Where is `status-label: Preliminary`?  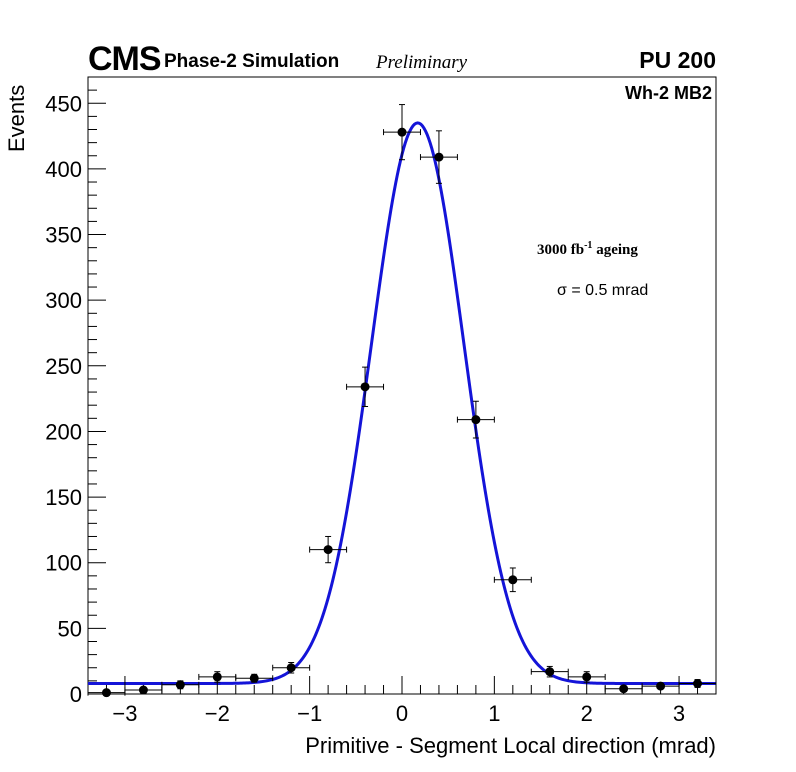
status-label: Preliminary is located at coordinates (422, 62).